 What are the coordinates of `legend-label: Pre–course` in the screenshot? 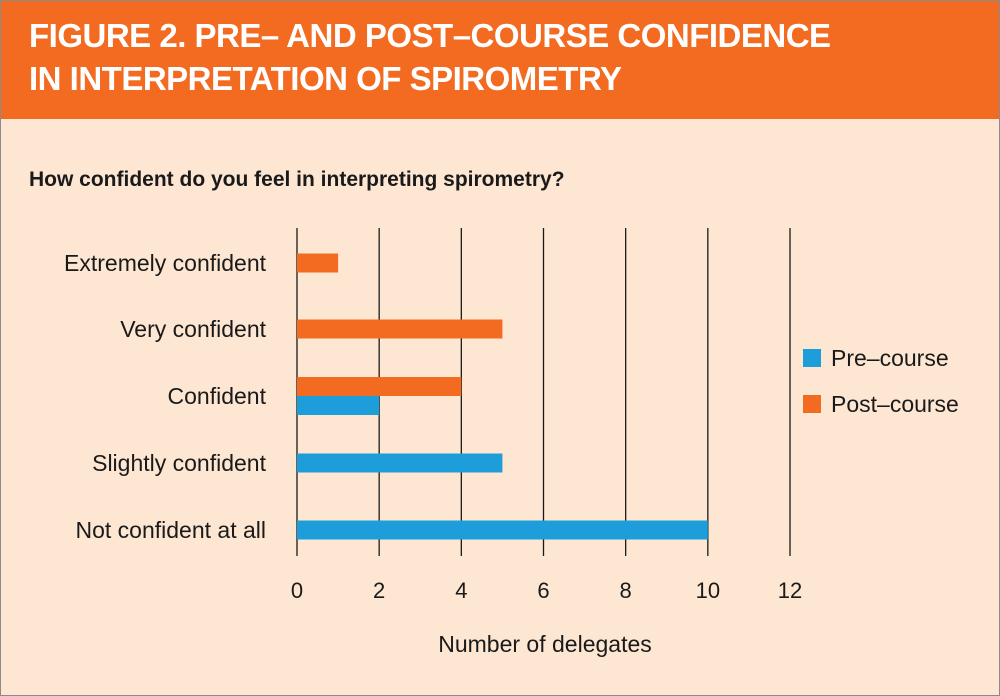 It's located at (890, 358).